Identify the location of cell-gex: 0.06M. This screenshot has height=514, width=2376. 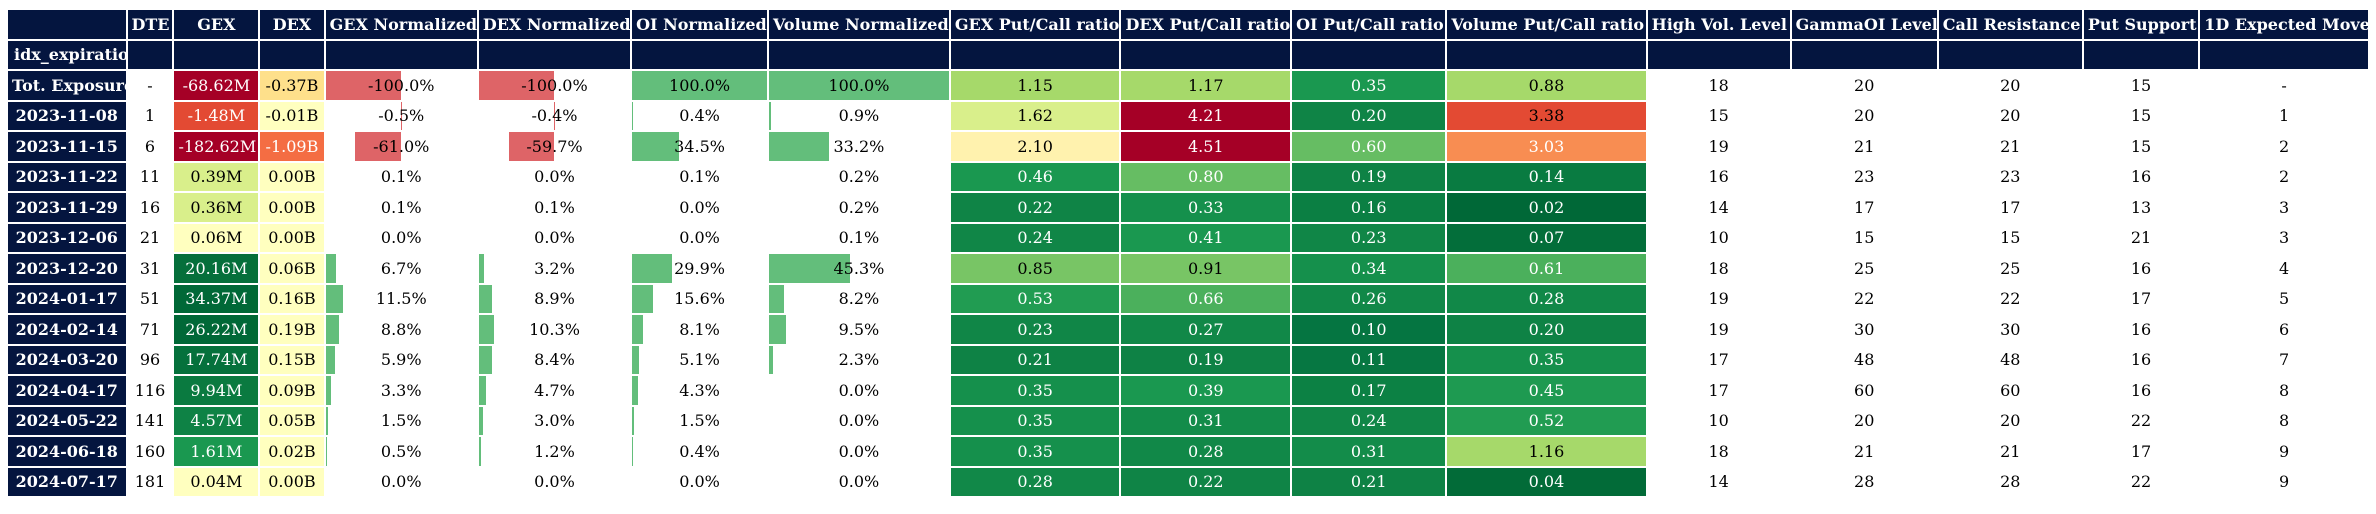
(216, 237).